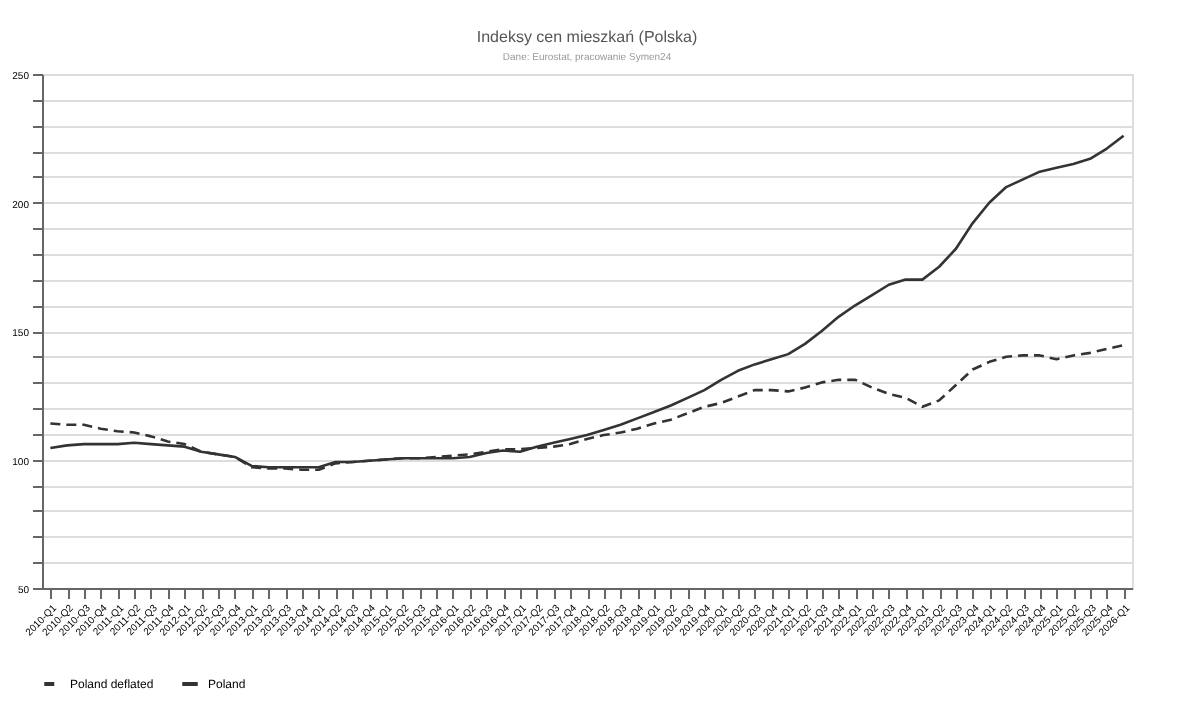 This screenshot has height=718, width=1200. I want to click on chart-title: Indeksy cen mieszkań (Polska), so click(587, 37).